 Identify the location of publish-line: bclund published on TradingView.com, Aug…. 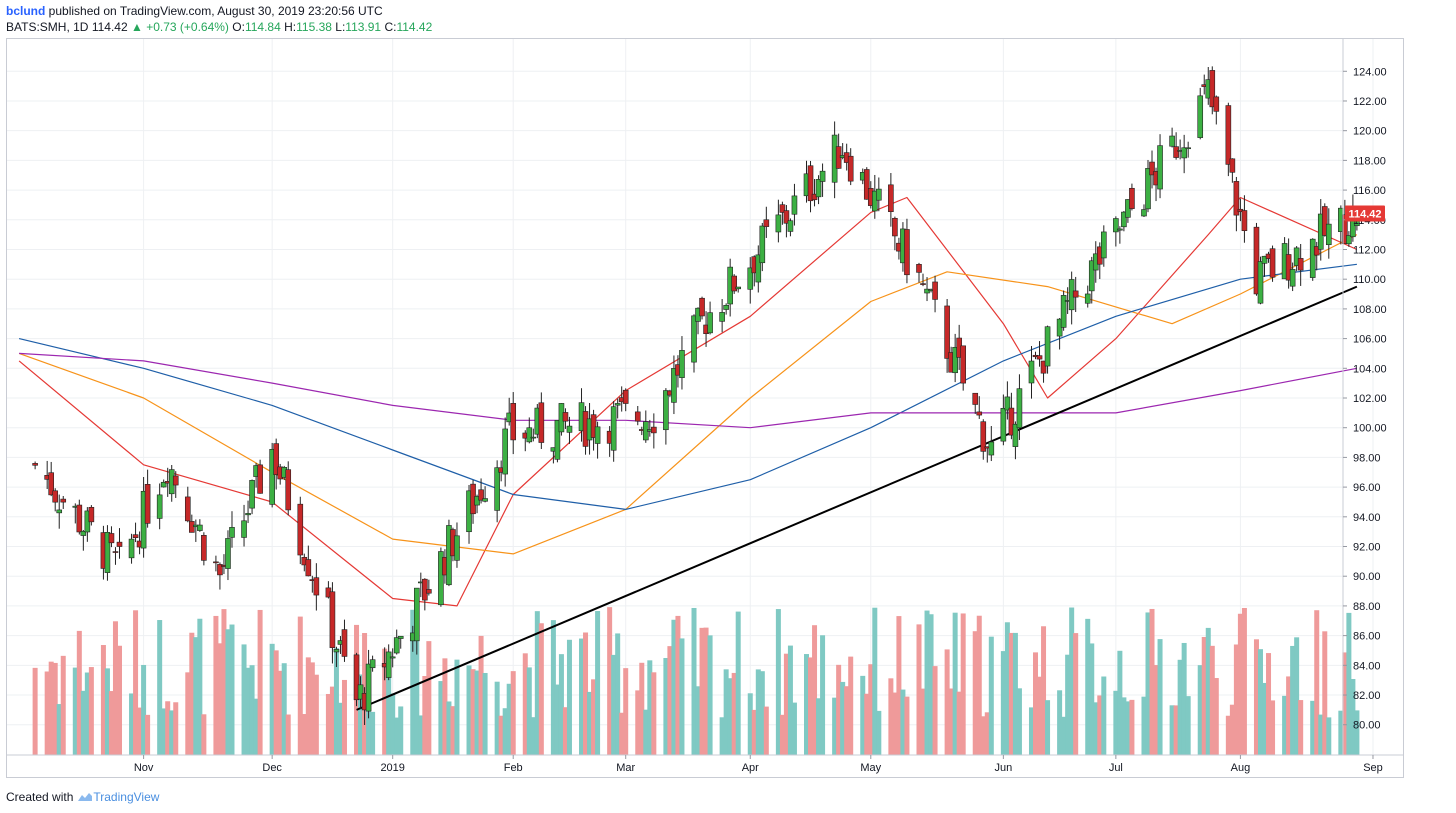
(194, 11).